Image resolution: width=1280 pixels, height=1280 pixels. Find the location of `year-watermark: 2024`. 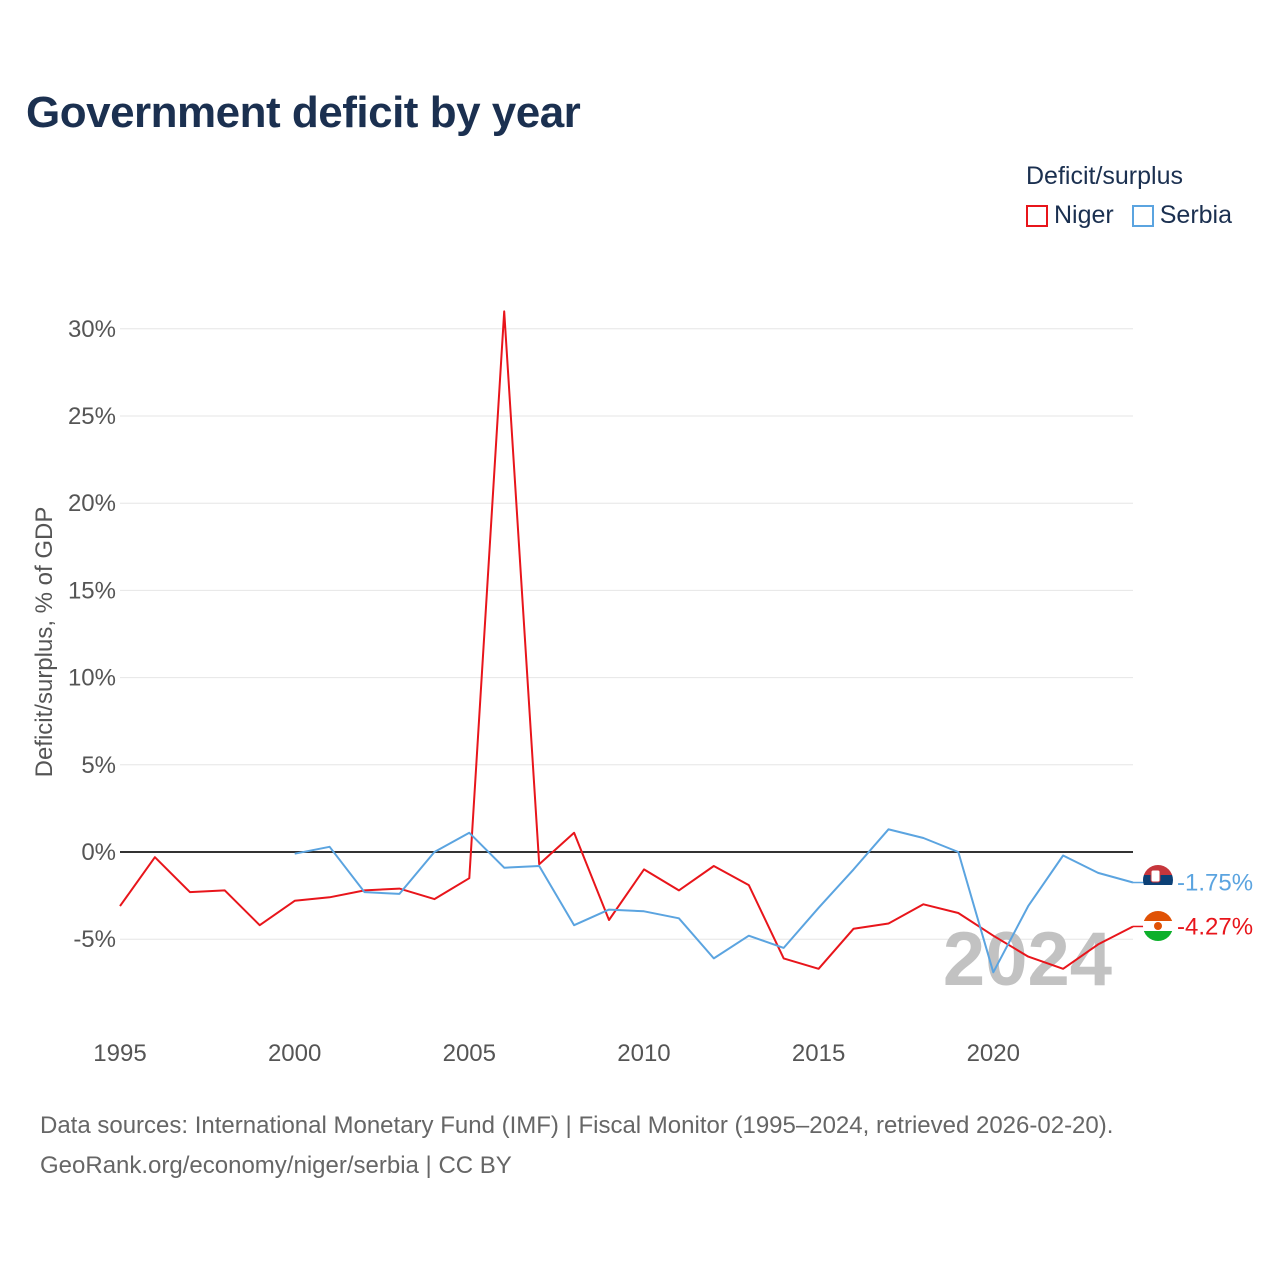

year-watermark: 2024 is located at coordinates (1027, 959).